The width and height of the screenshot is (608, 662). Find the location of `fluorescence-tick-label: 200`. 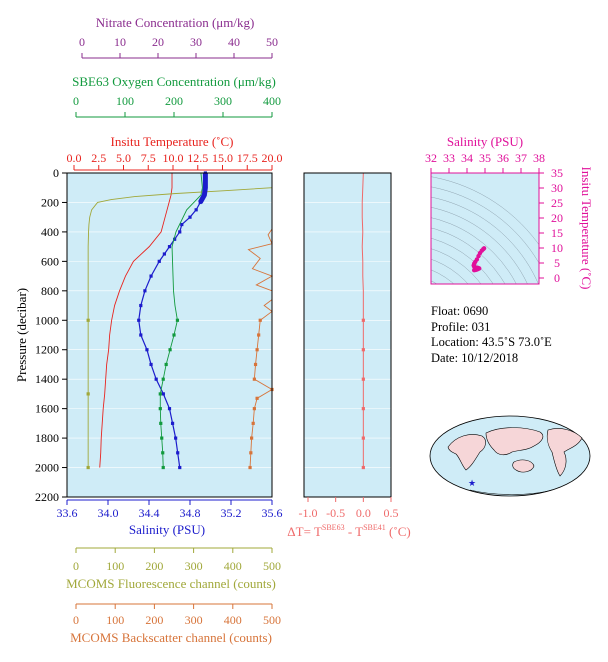

fluorescence-tick-label: 200 is located at coordinates (154, 566).